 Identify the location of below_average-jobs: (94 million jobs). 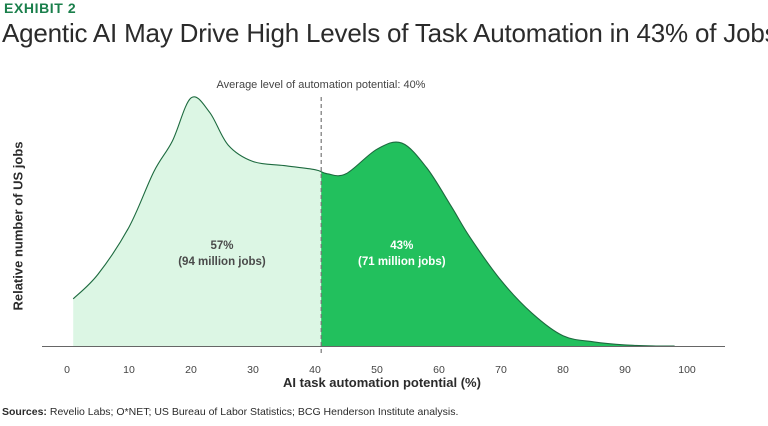
(222, 262).